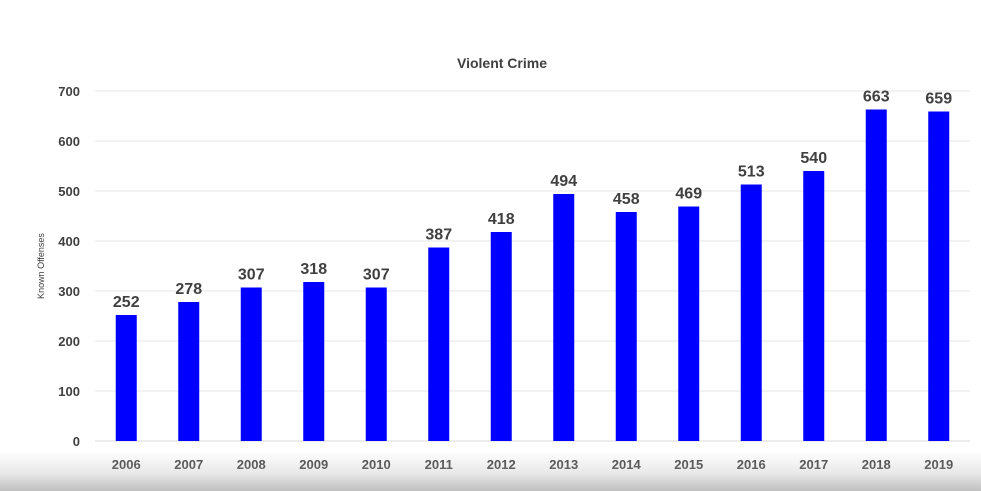 The image size is (981, 491). I want to click on data-label-2016: 513, so click(751, 172).